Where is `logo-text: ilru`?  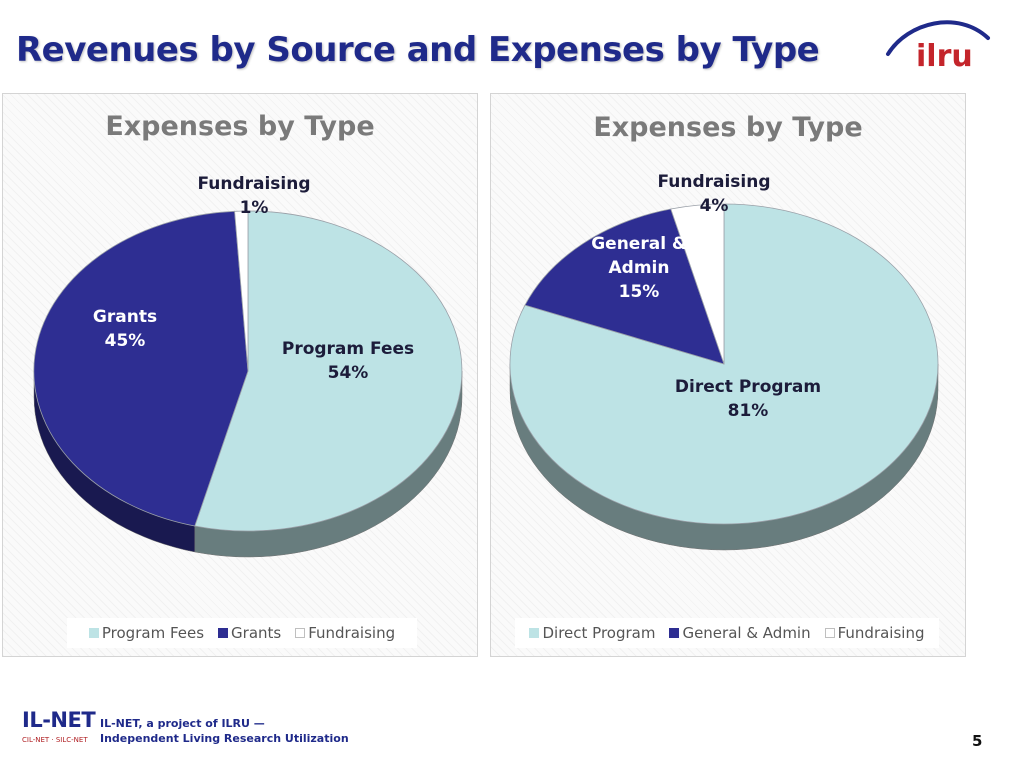
logo-text: ilru is located at coordinates (944, 56).